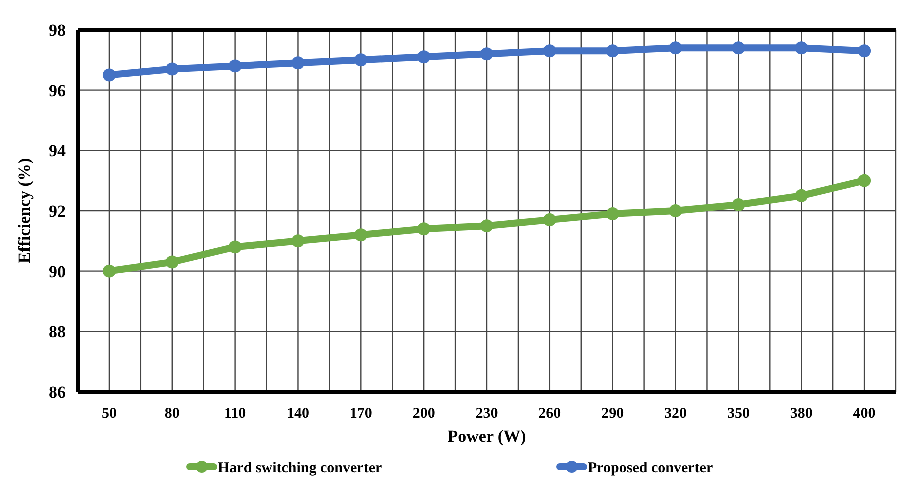  Describe the element at coordinates (651, 468) in the screenshot. I see `legend-label: Proposed converter` at that location.